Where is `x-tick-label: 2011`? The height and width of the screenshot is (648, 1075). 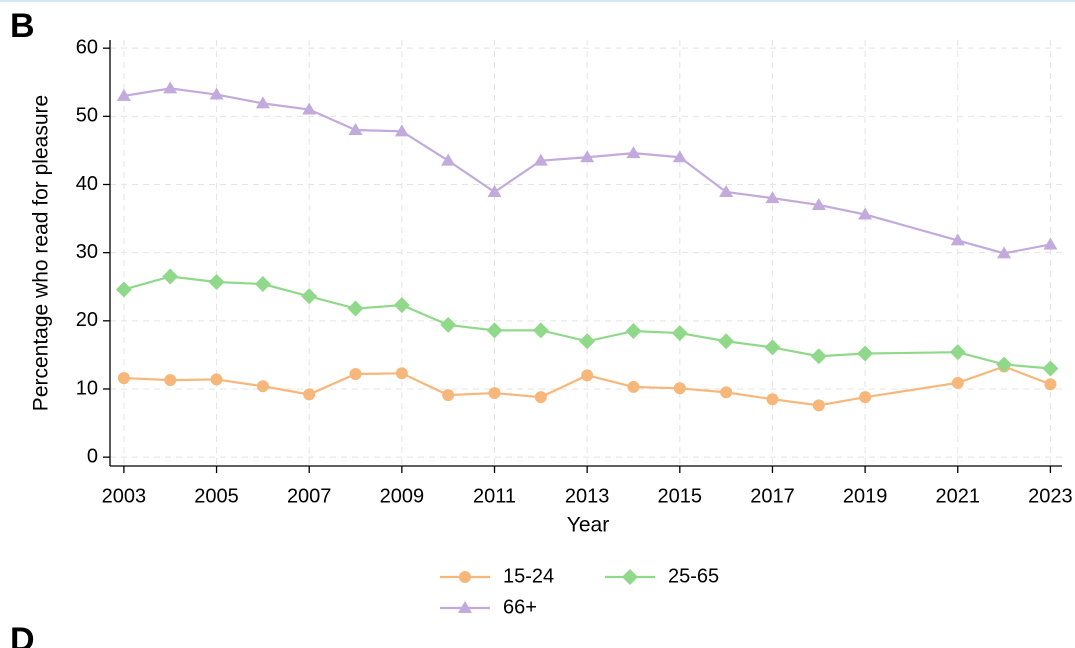
x-tick-label: 2011 is located at coordinates (494, 496).